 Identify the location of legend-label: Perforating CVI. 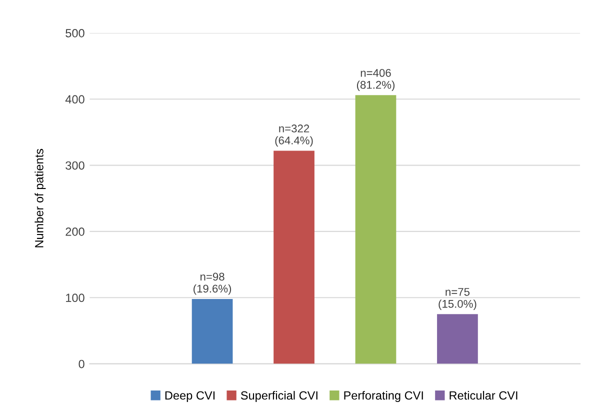
(383, 396).